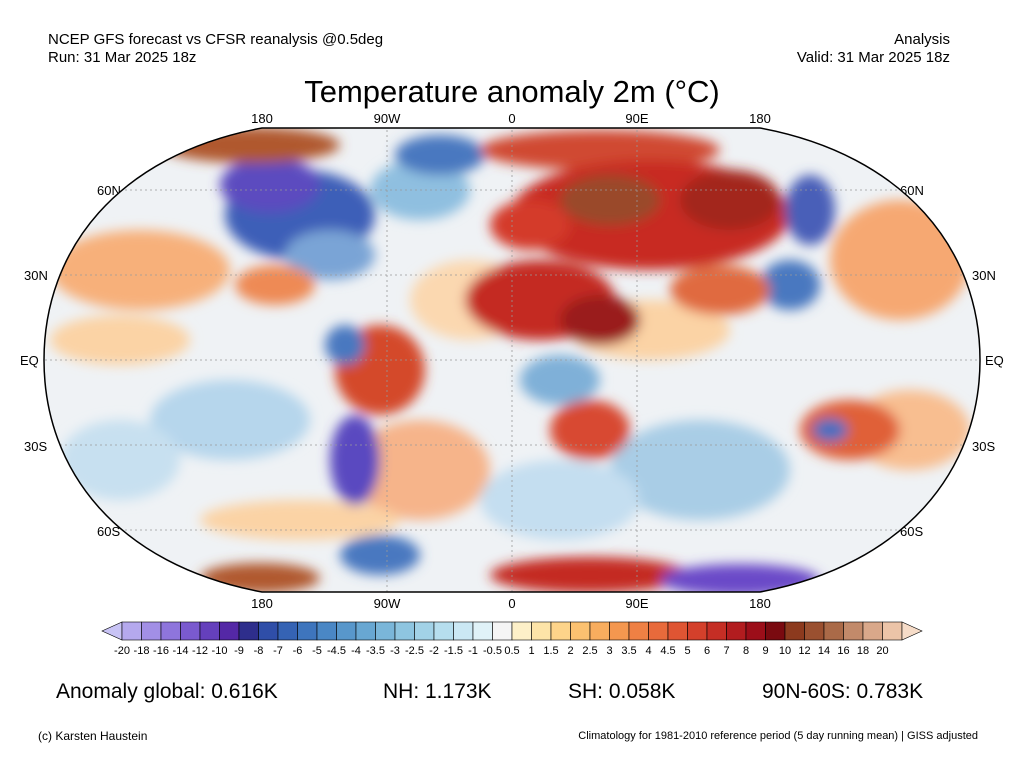 Image resolution: width=1024 pixels, height=768 pixels. I want to click on lon-label-top-0: 0, so click(512, 118).